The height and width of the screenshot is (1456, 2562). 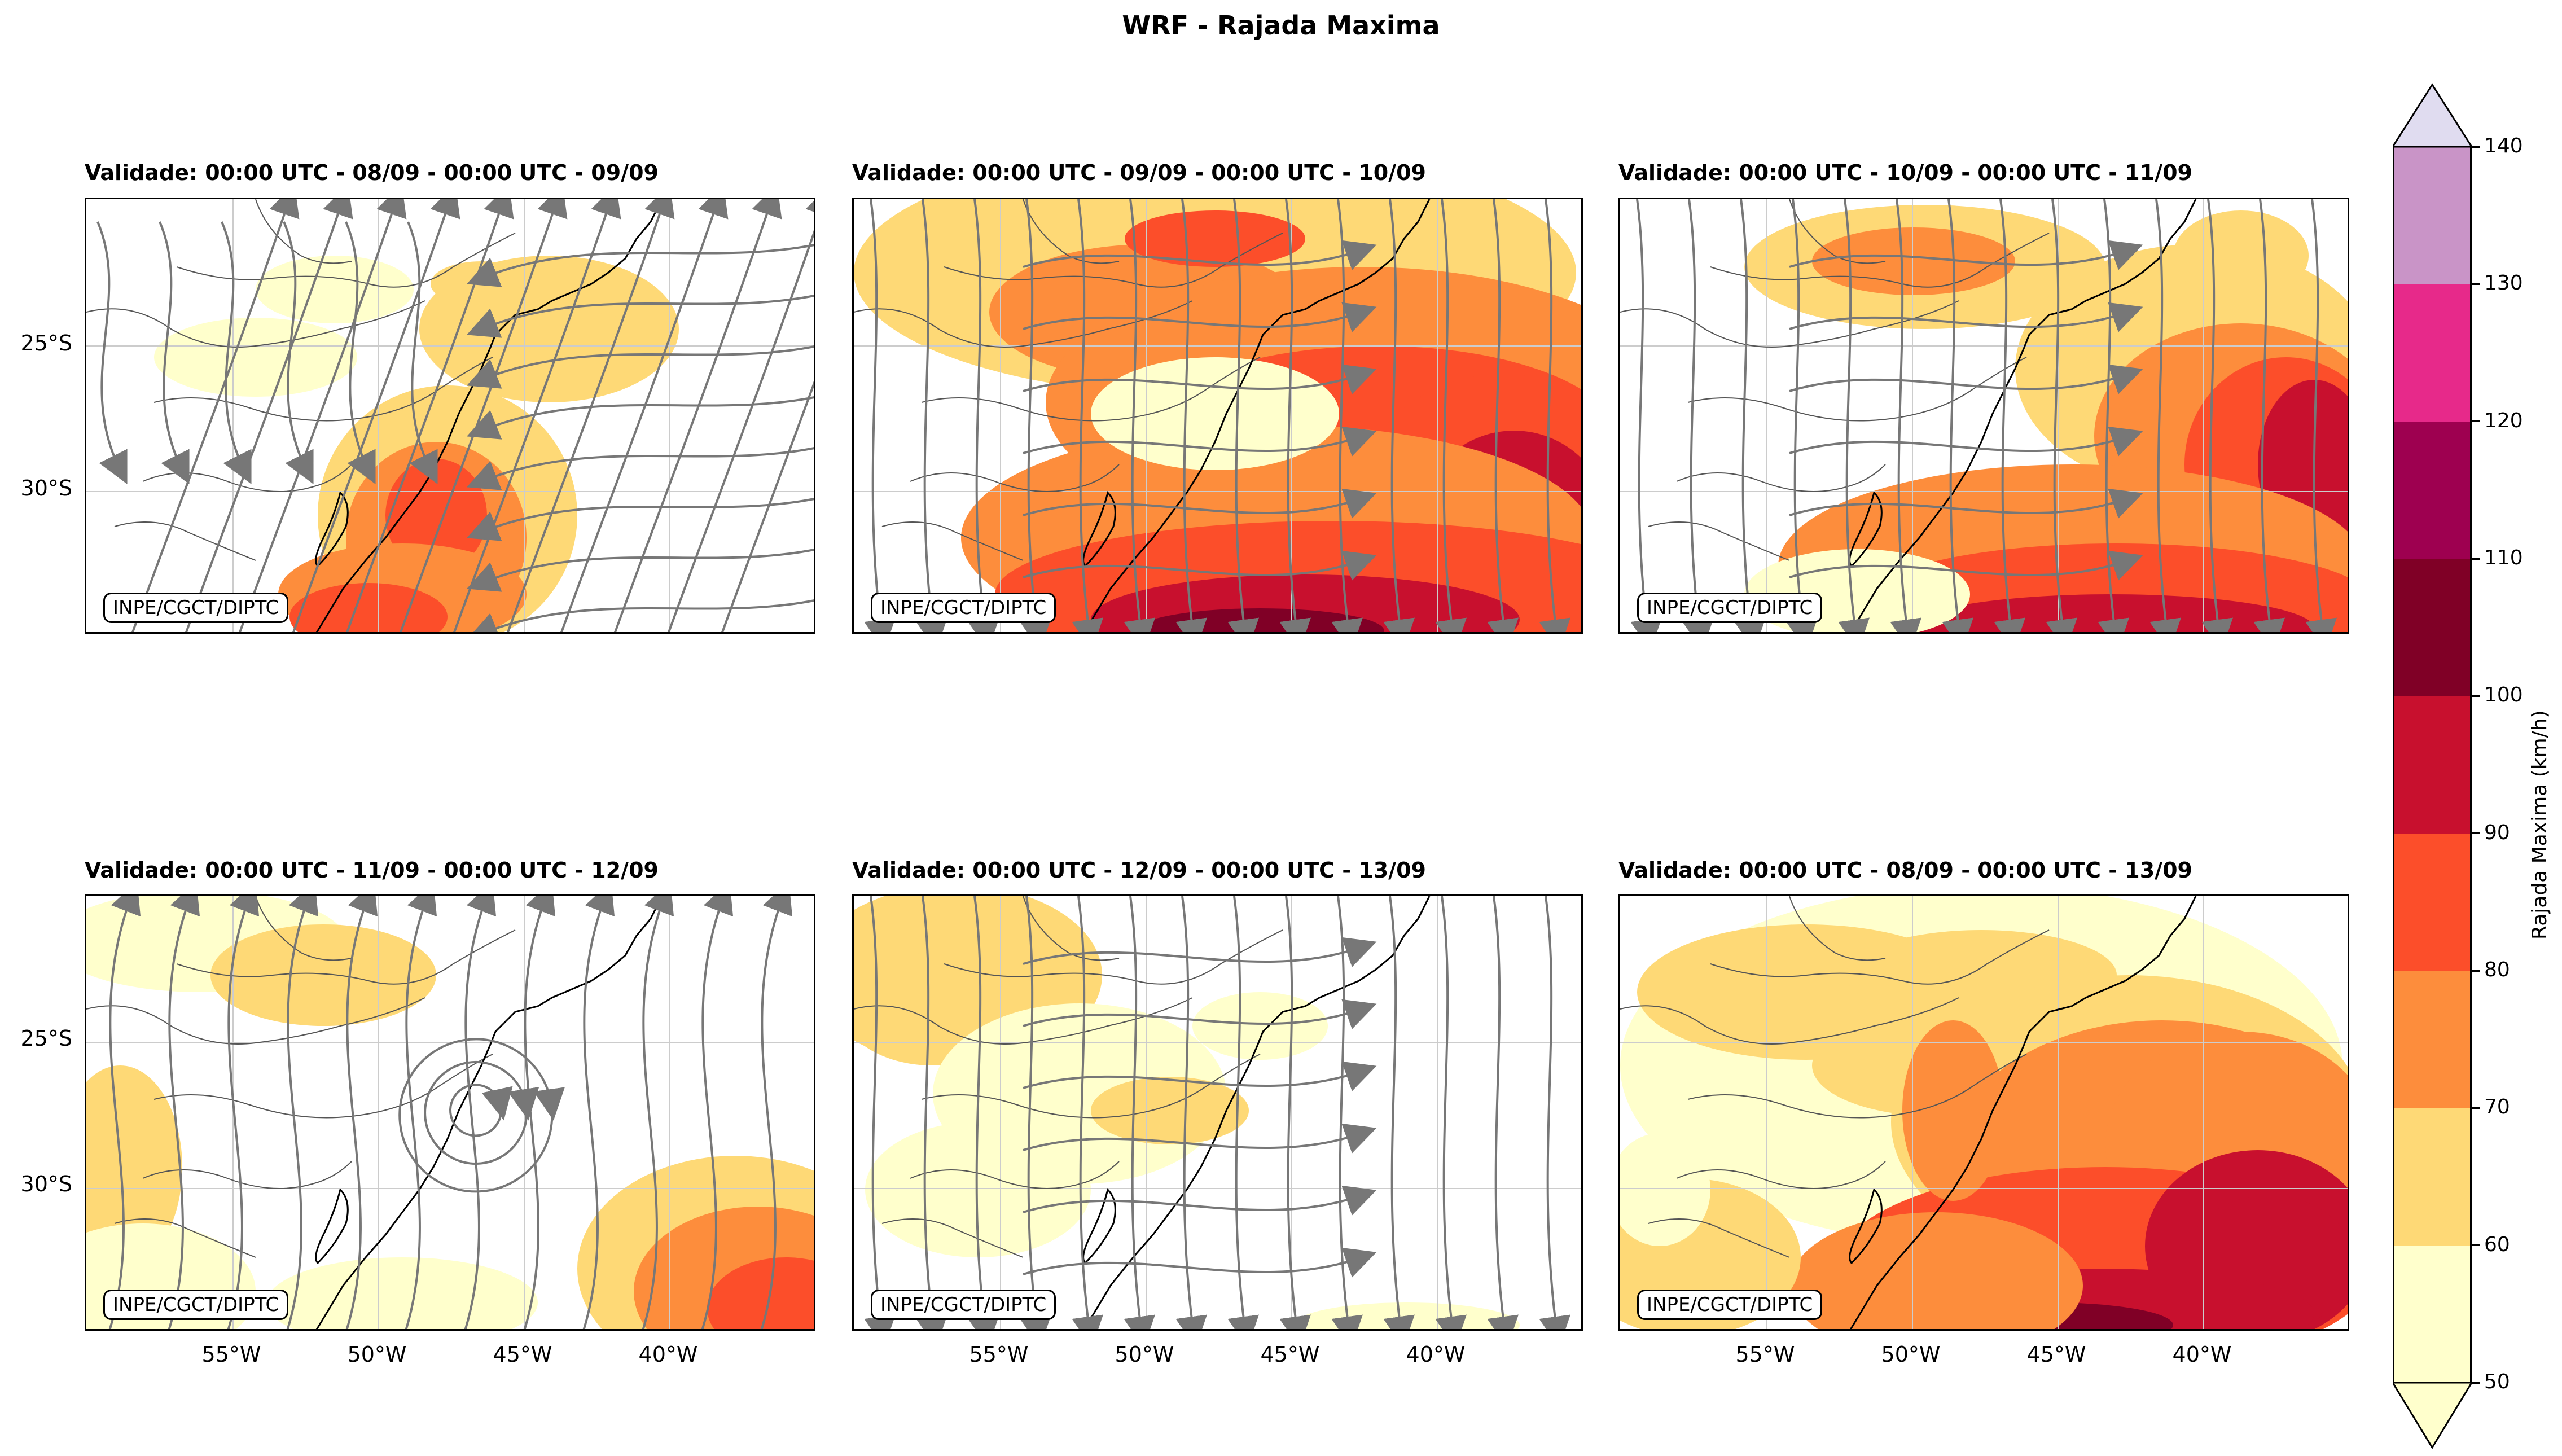 I want to click on colorbar, so click(x=2432, y=766).